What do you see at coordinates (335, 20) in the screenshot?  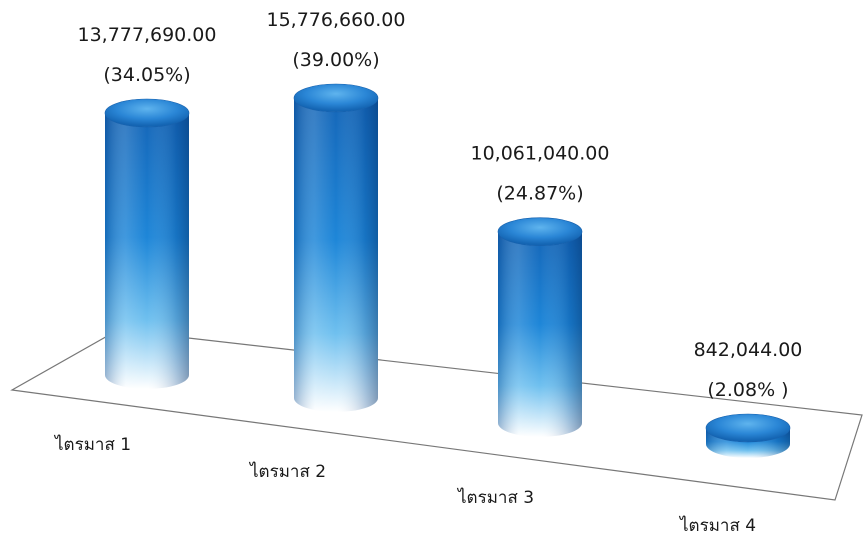 I see `value-label: 15,776,660.00` at bounding box center [335, 20].